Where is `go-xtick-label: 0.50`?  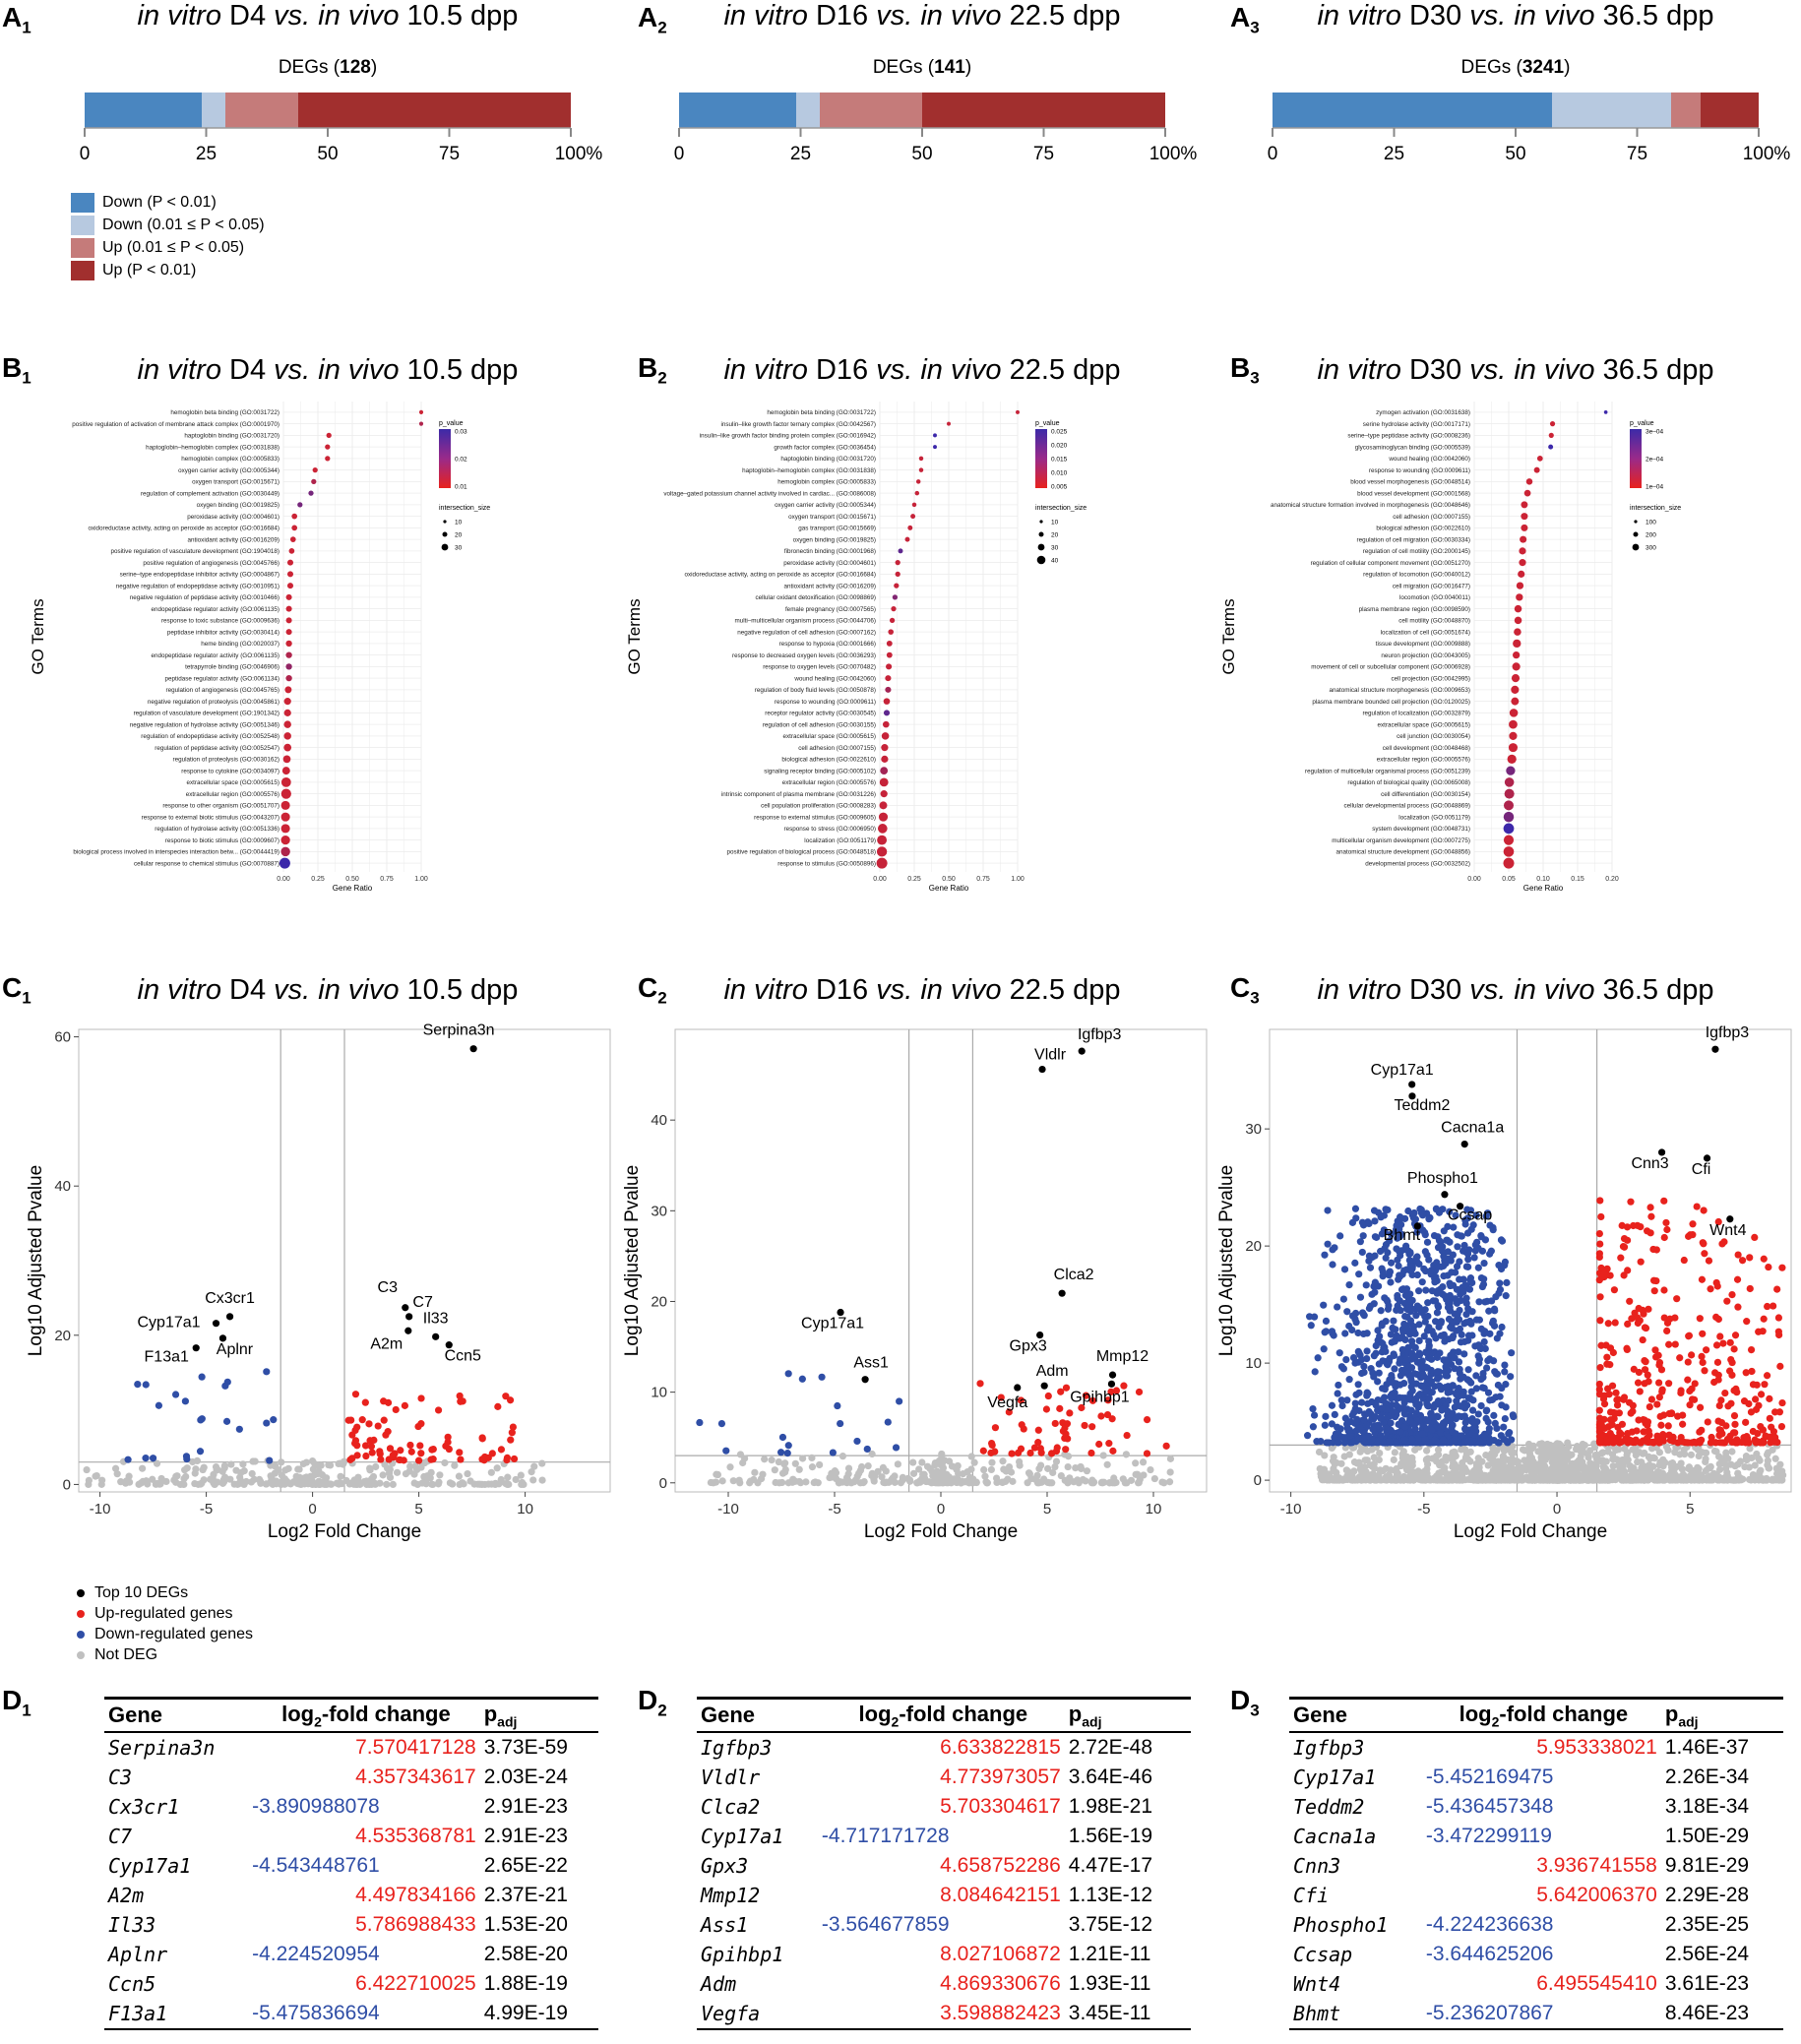 go-xtick-label: 0.50 is located at coordinates (352, 879).